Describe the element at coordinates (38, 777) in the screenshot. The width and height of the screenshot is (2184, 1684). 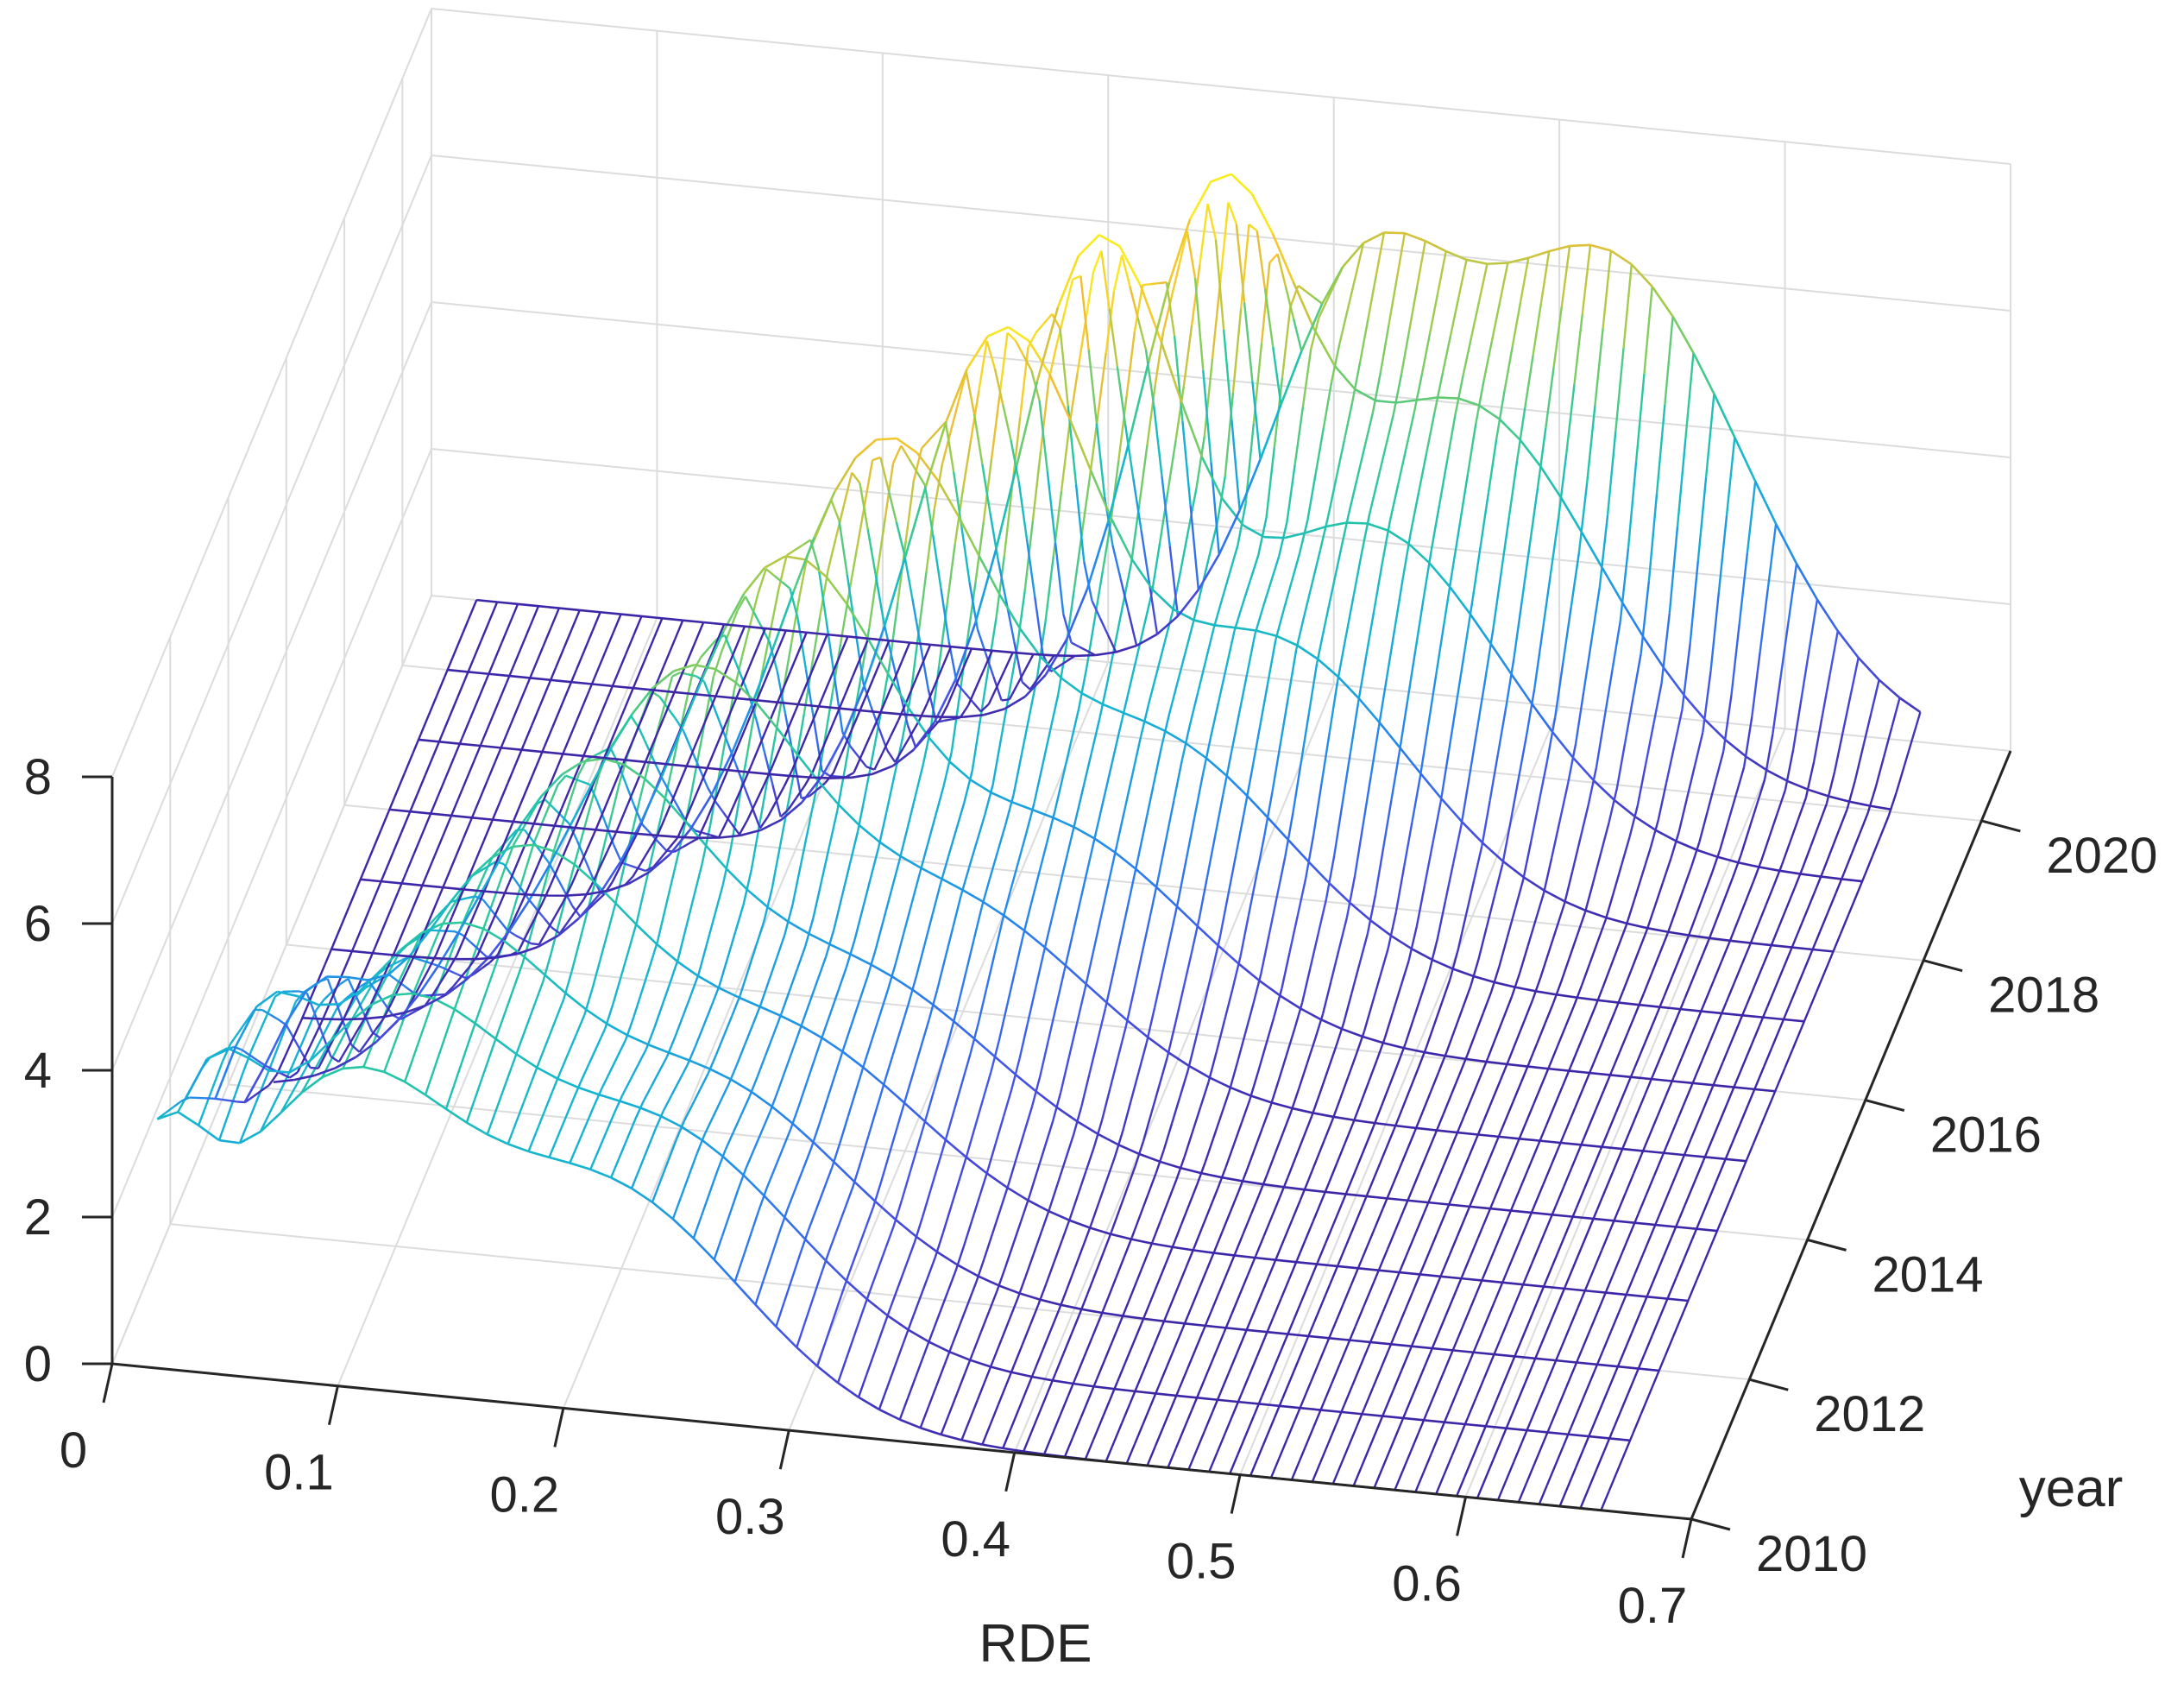
I see `z-tick-label: 8` at that location.